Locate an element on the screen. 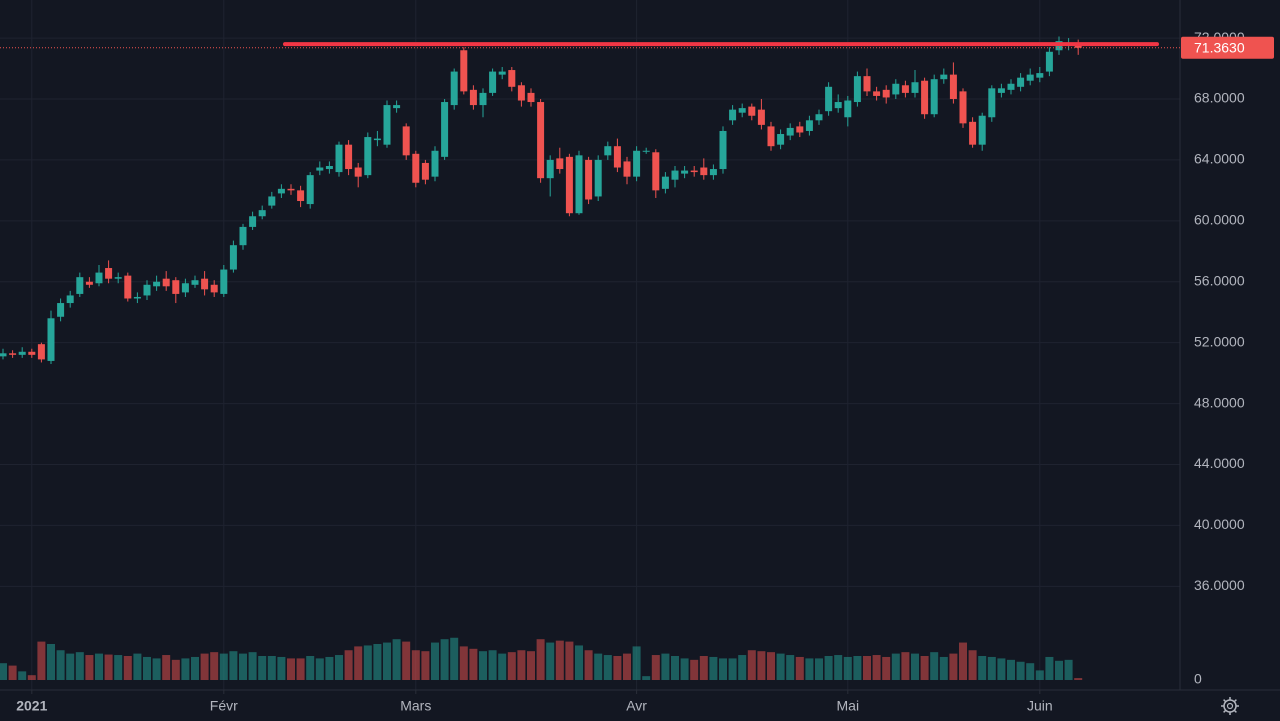 This screenshot has height=721, width=1280. gear-hub is located at coordinates (1230, 706).